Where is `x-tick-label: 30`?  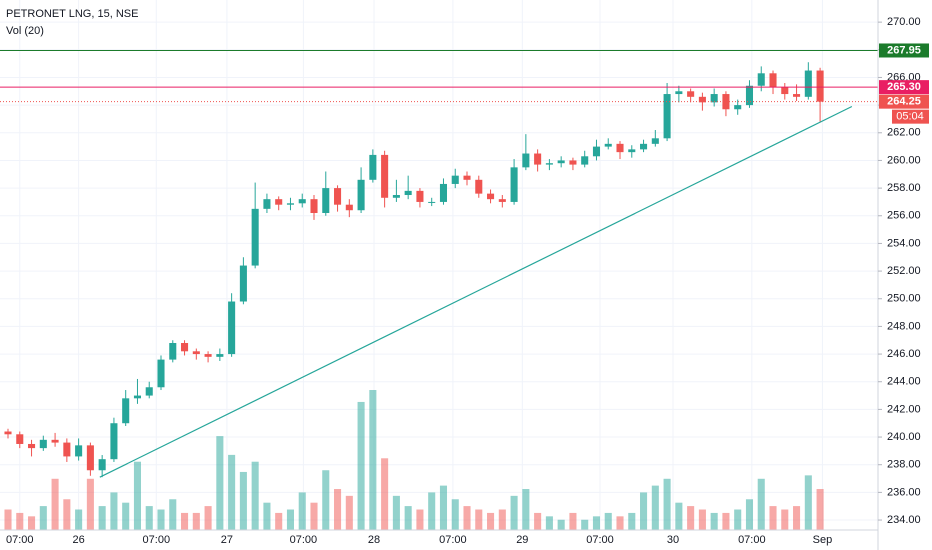 x-tick-label: 30 is located at coordinates (673, 540).